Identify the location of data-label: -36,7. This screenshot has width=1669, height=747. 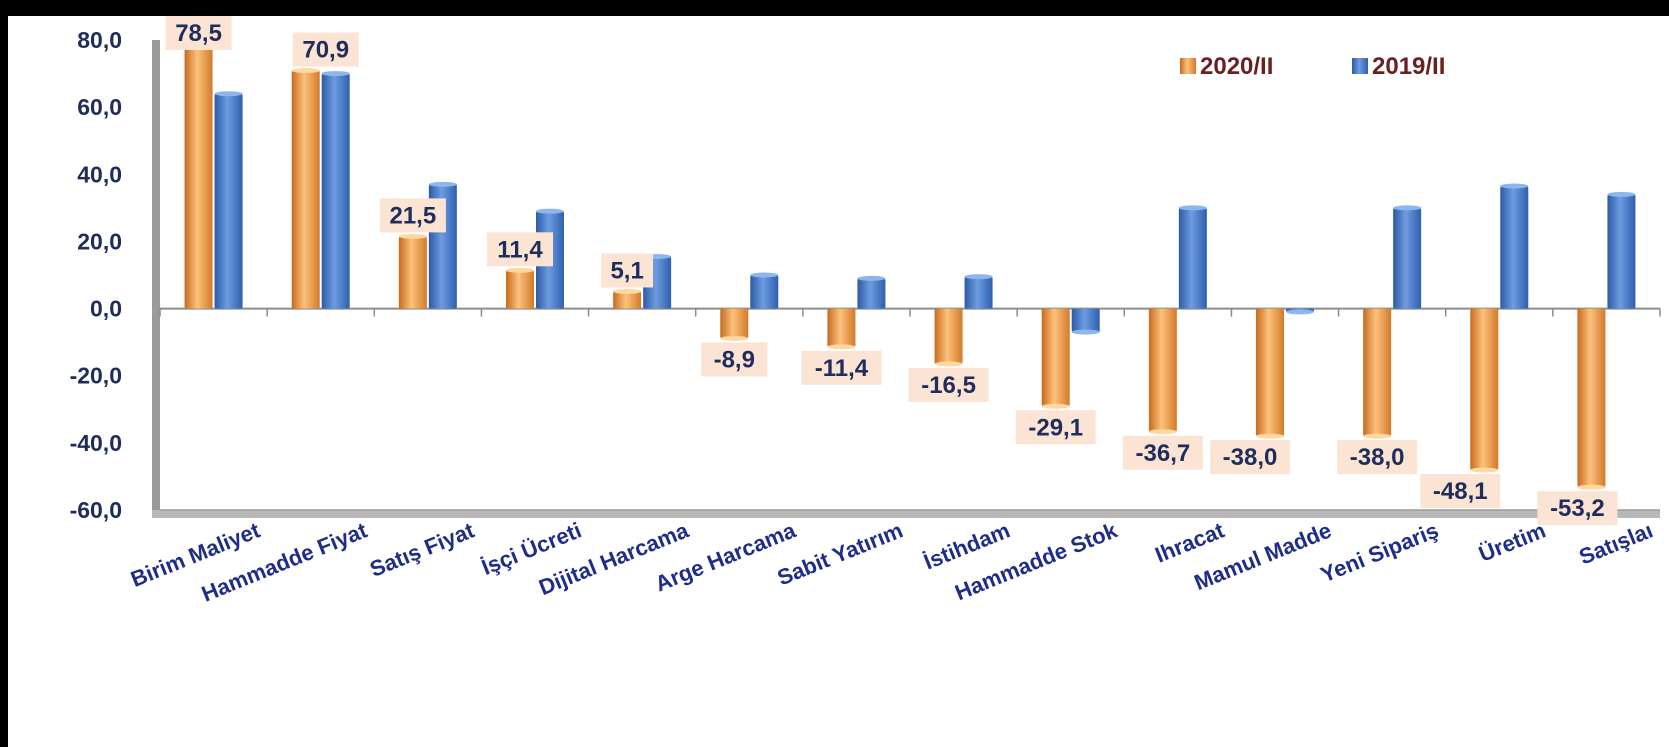
(1163, 453).